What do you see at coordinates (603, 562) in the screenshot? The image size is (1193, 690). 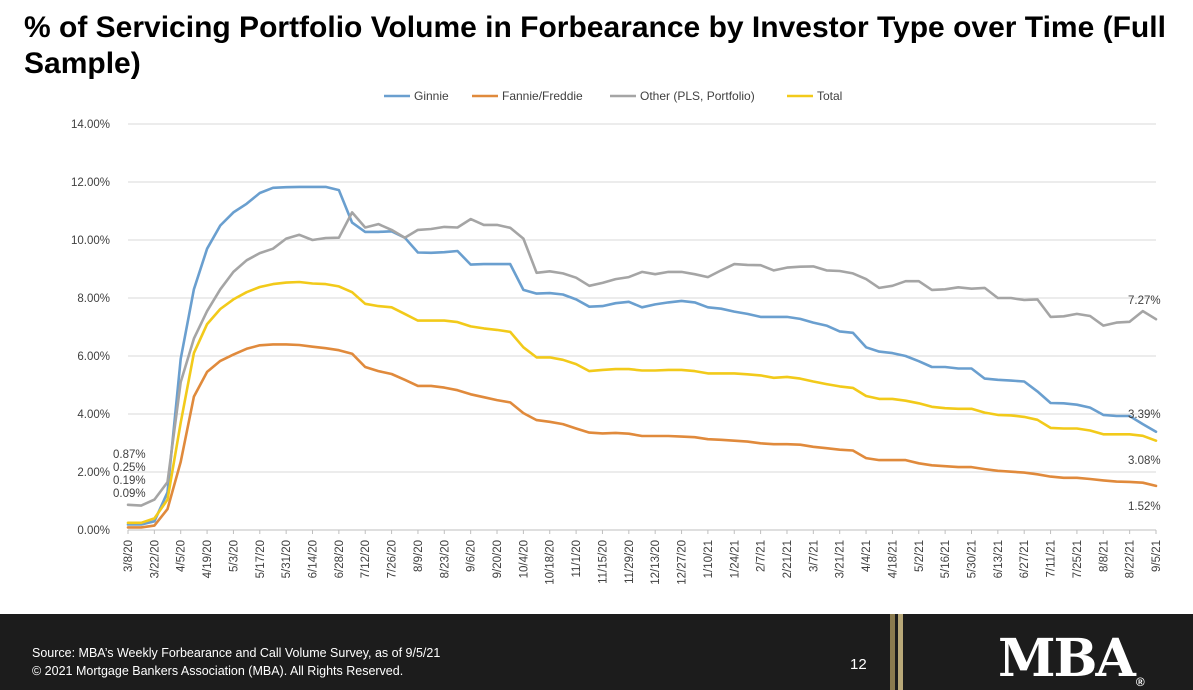 I see `x-tick-label: 11/15/20` at bounding box center [603, 562].